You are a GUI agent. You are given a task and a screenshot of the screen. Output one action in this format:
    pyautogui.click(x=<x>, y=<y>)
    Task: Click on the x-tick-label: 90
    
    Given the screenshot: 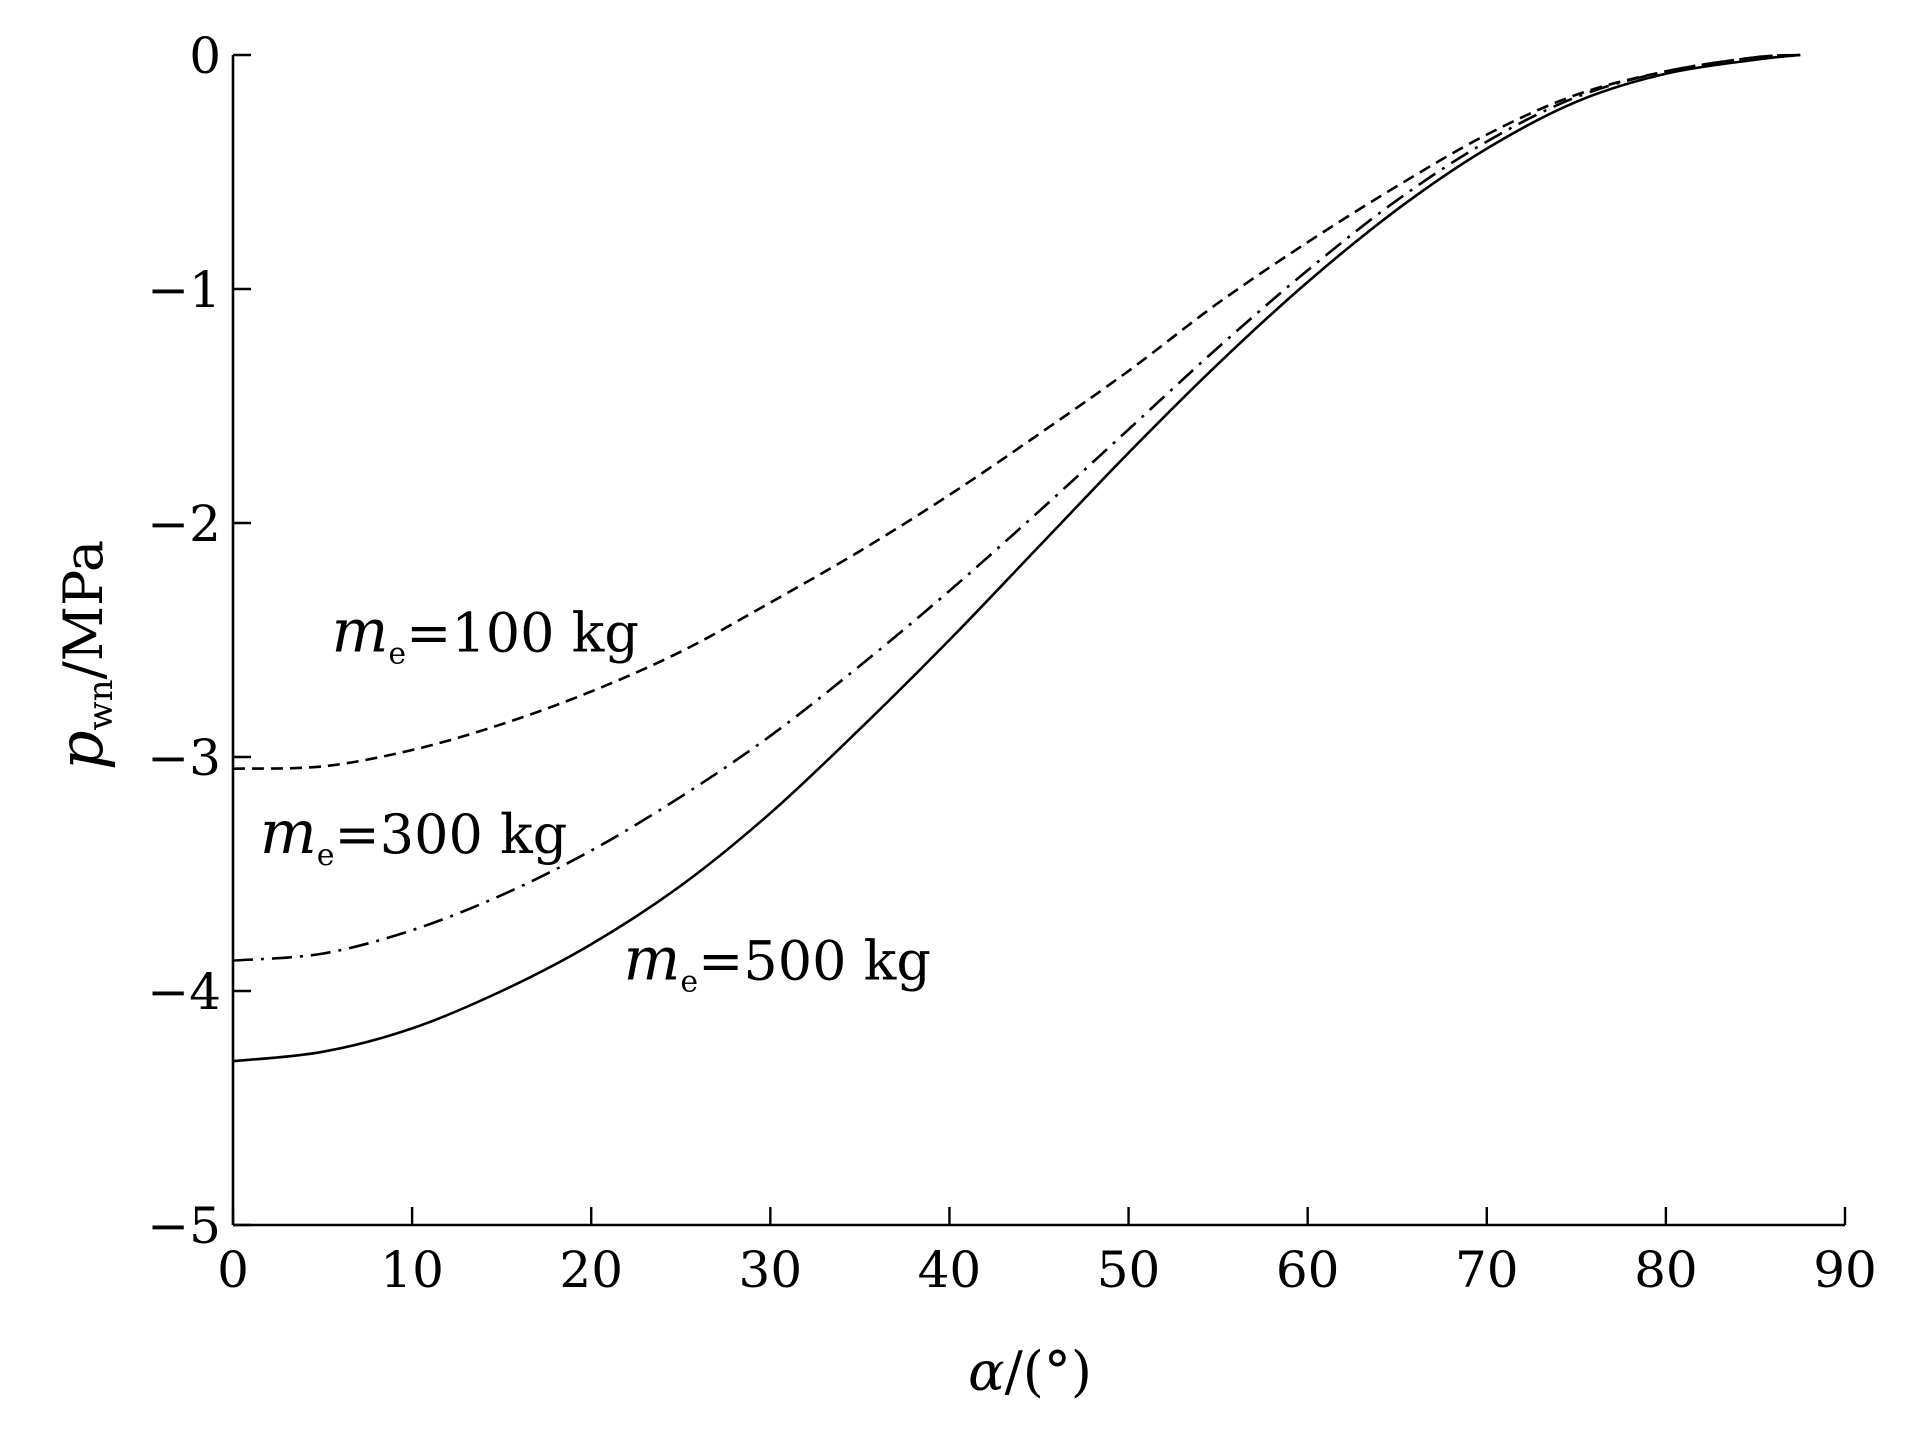 What is the action you would take?
    pyautogui.click(x=1845, y=1270)
    